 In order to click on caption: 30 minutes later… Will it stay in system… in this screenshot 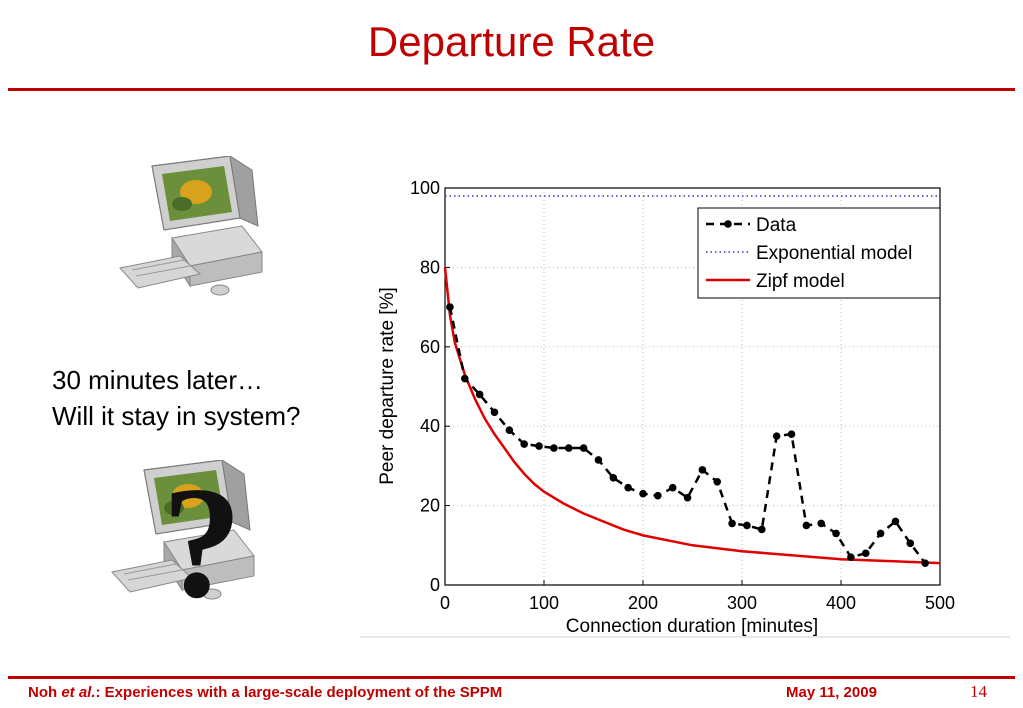, I will do `click(176, 398)`.